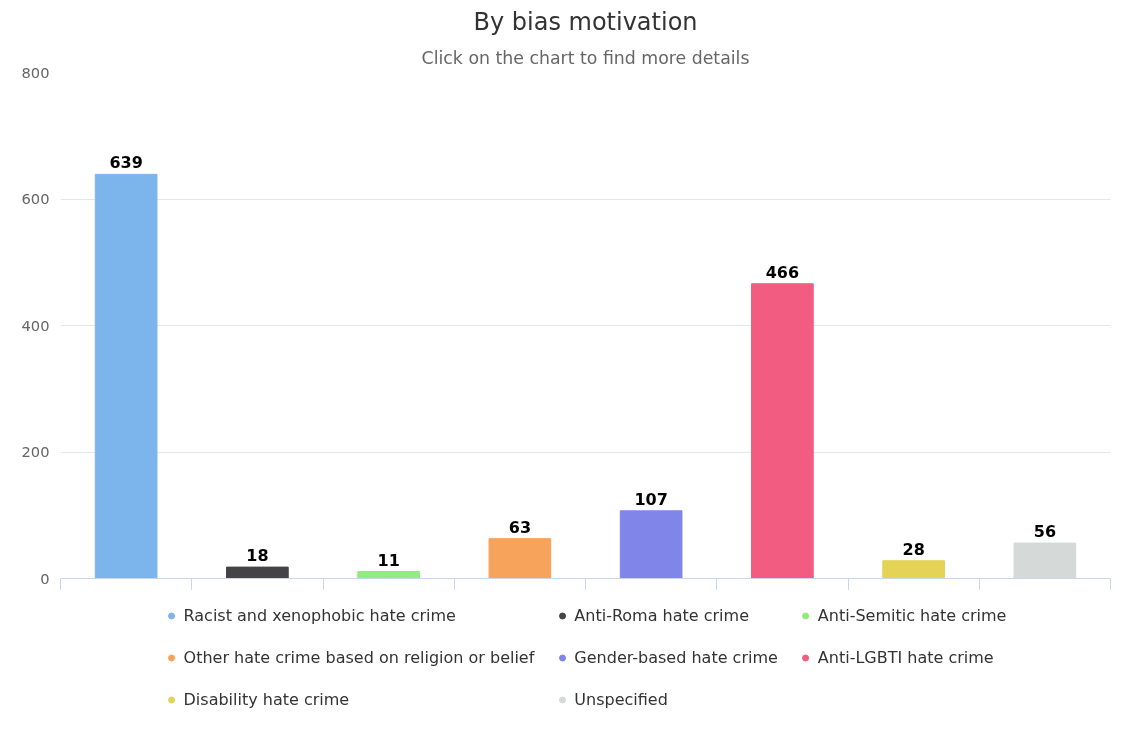  I want to click on y-tick-label: 200, so click(35, 451).